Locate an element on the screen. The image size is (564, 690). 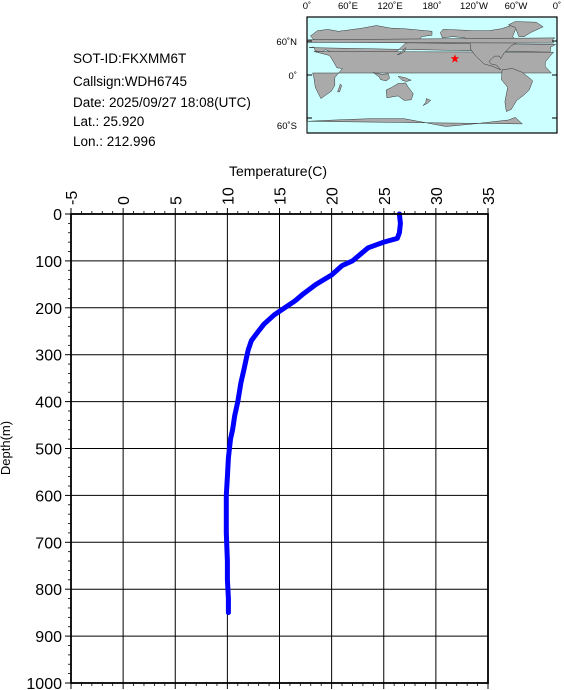
landmass-new-zealand is located at coordinates (427, 102).